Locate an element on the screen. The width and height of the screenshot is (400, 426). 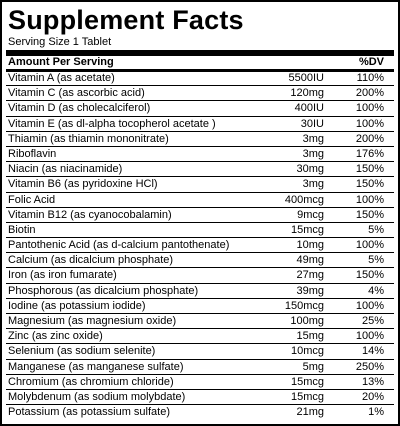
nutrient-amount: 27mg is located at coordinates (310, 275).